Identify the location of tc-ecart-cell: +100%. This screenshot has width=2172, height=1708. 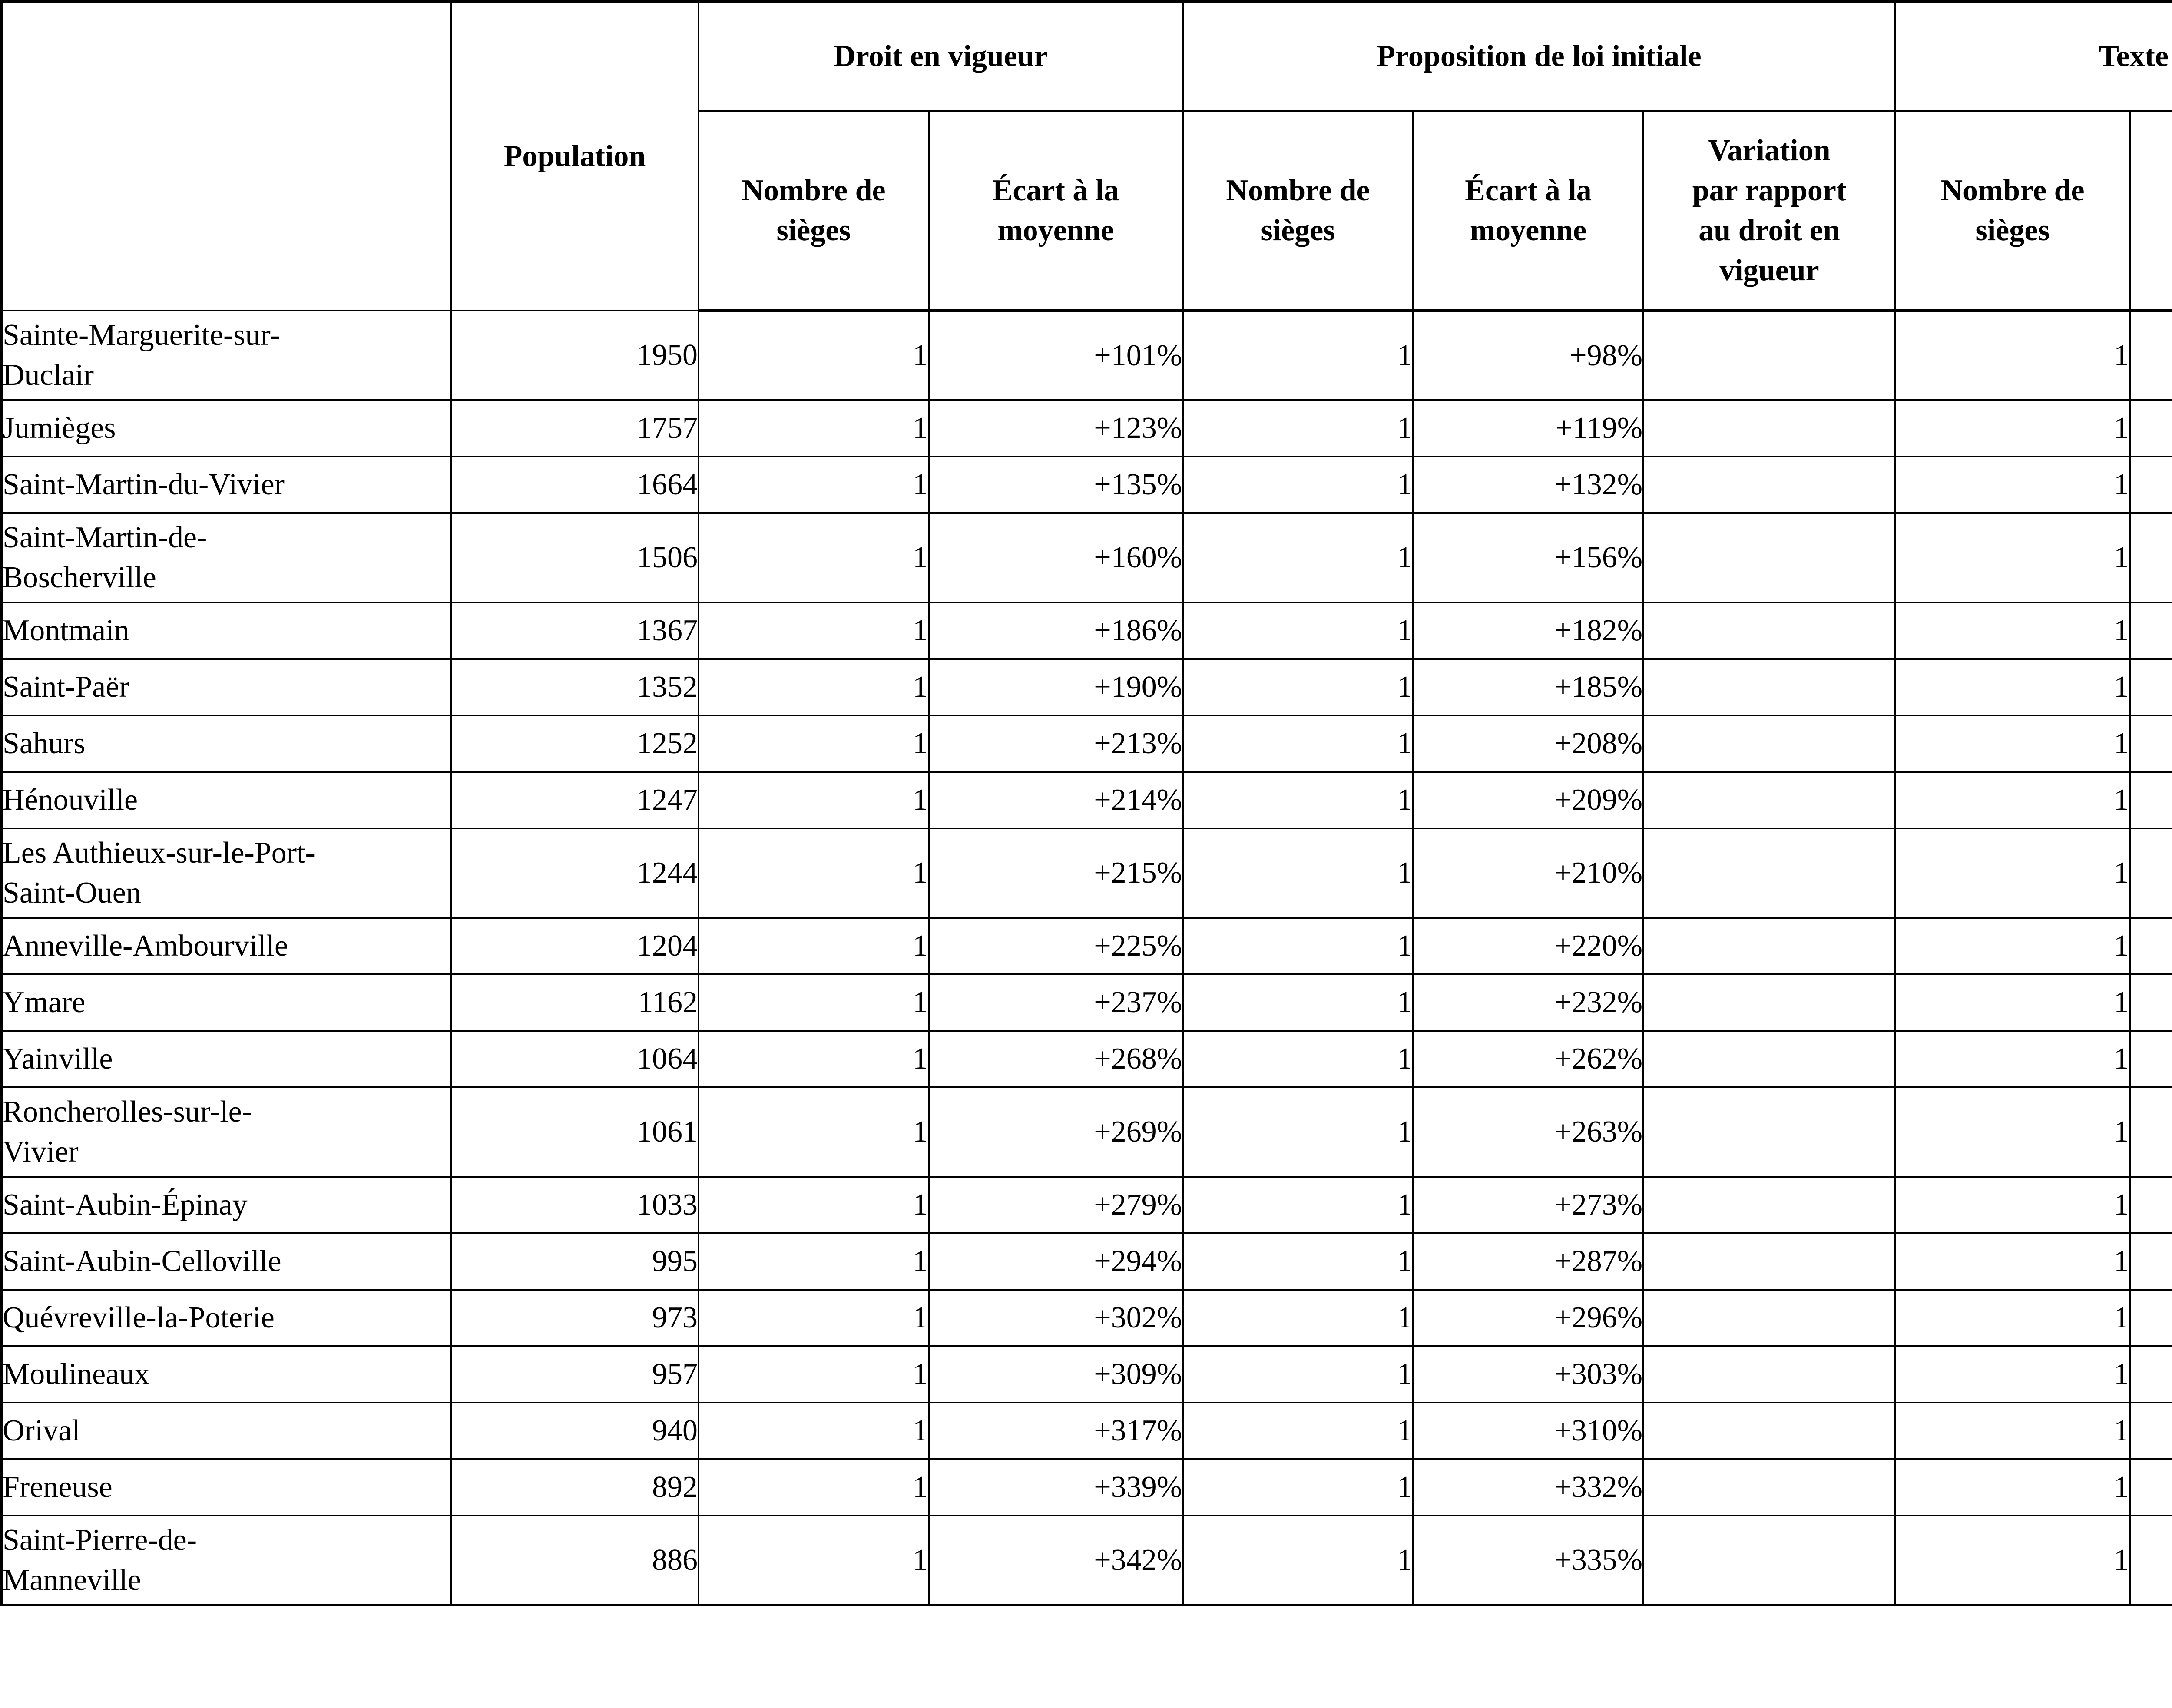
(2151, 428).